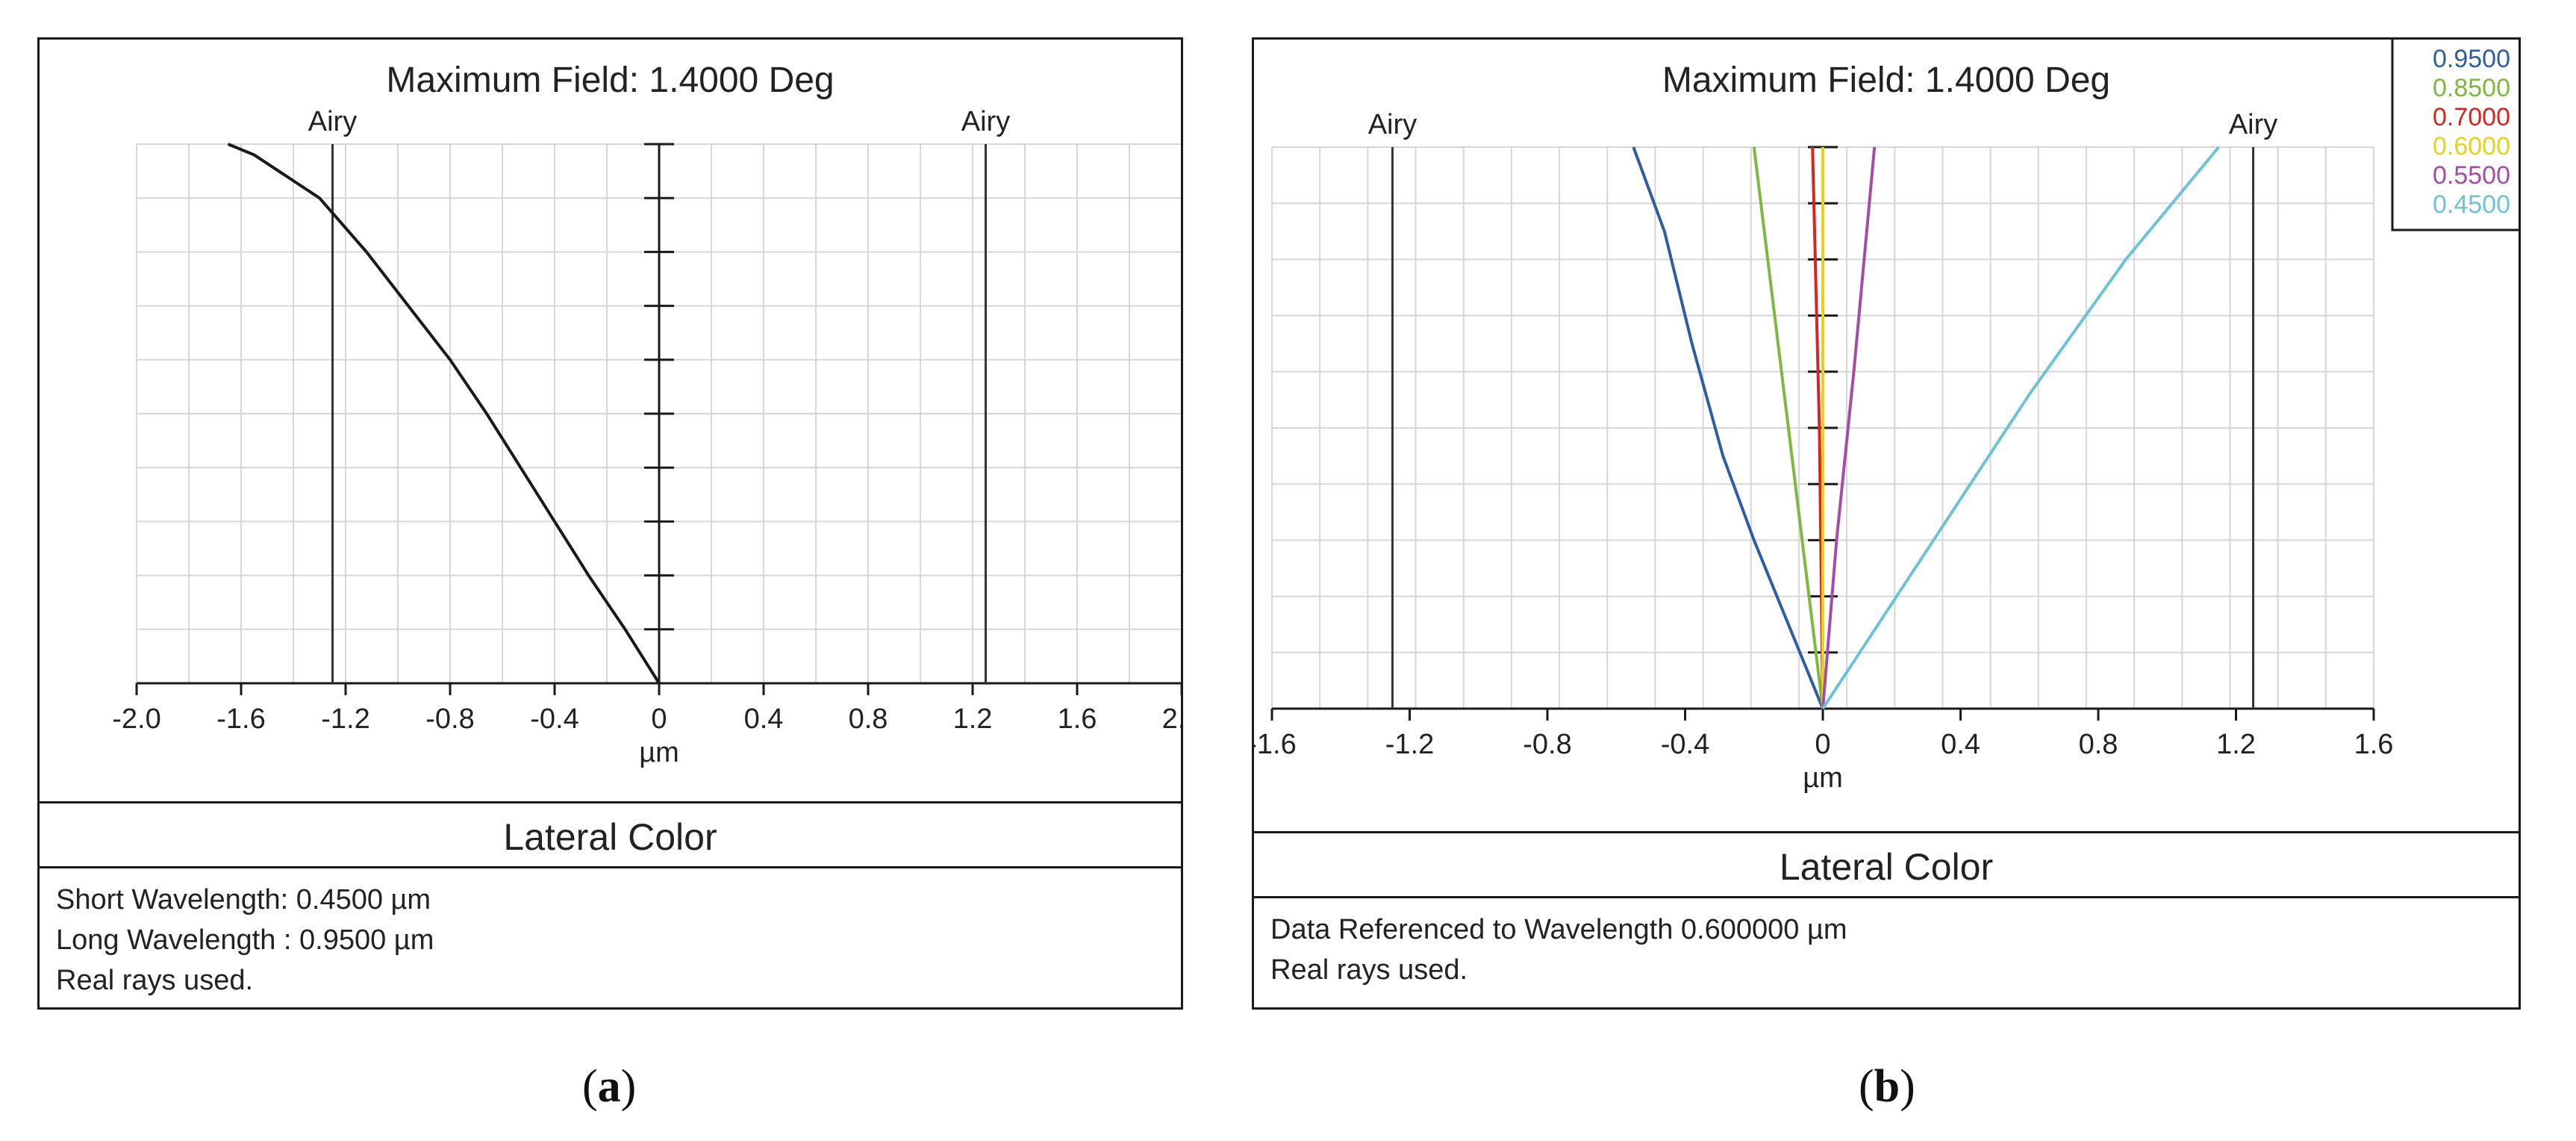  Describe the element at coordinates (136, 719) in the screenshot. I see `x-tick-label: -2.0` at that location.